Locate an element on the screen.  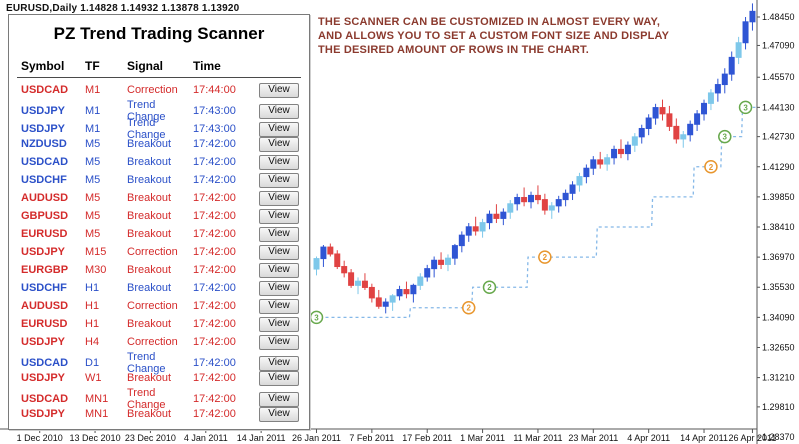
svg-text: 14 Apr 2011 is located at coordinates (704, 438).